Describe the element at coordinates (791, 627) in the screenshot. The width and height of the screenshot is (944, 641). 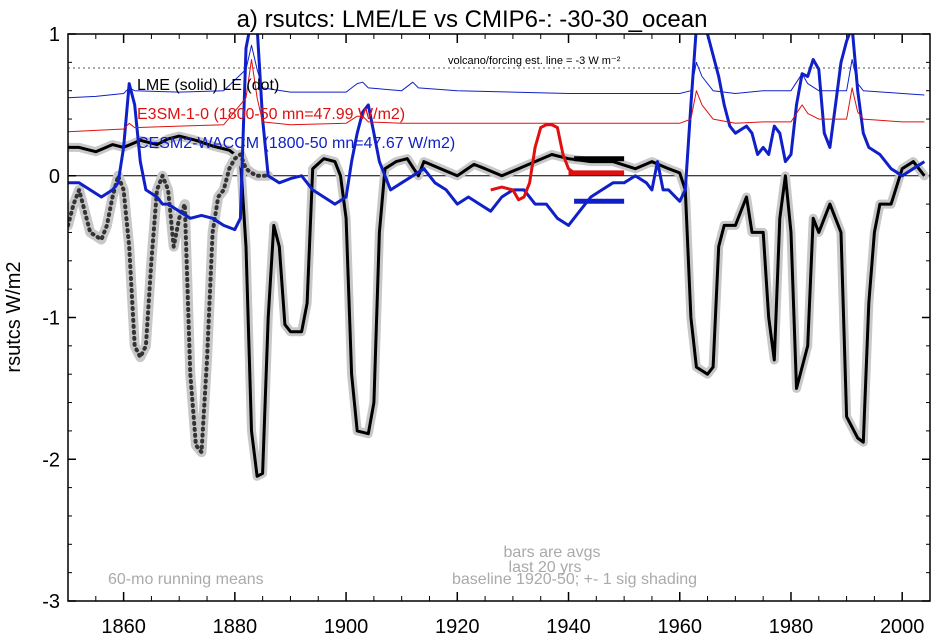
I see `x-tick-label: 1980` at that location.